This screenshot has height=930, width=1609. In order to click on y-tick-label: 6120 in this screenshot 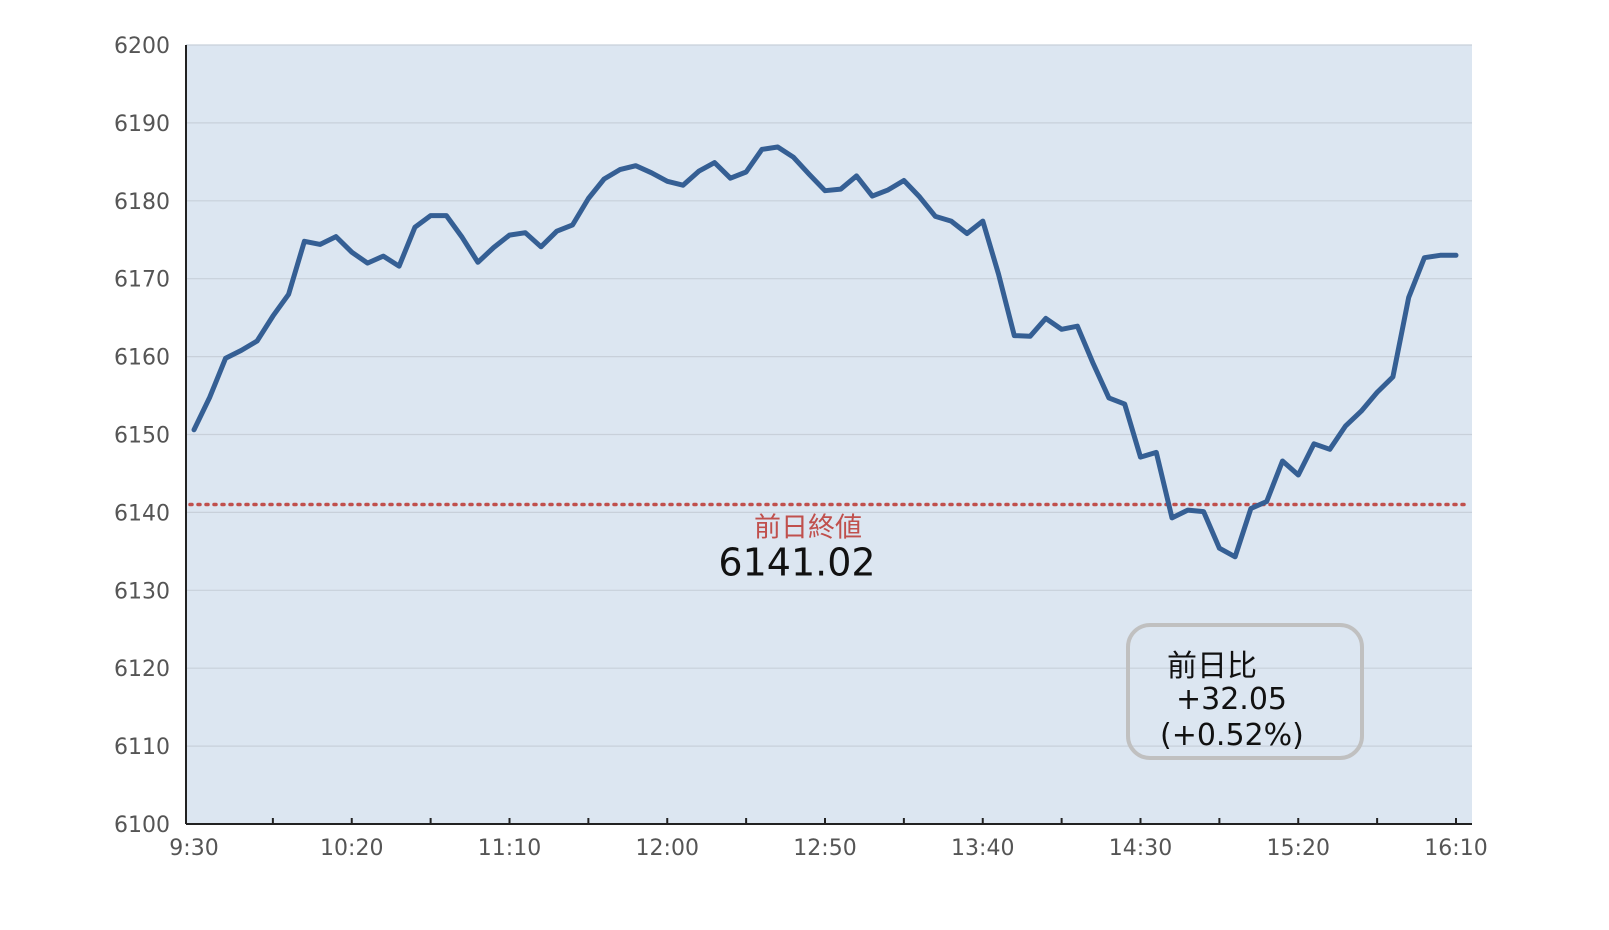, I will do `click(142, 669)`.